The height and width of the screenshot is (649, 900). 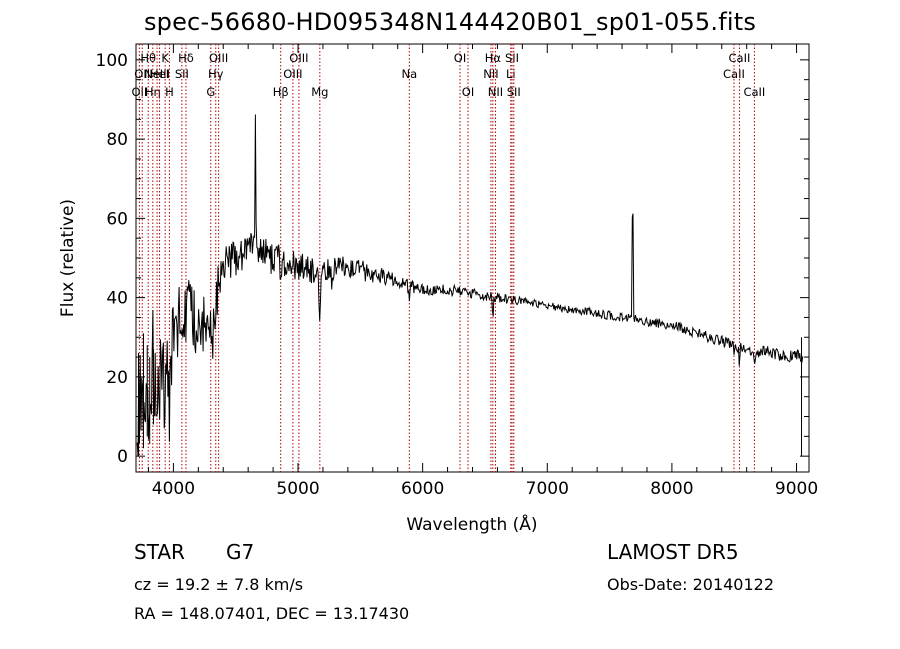 I want to click on line-marker-label: Hθ, so click(x=148, y=58).